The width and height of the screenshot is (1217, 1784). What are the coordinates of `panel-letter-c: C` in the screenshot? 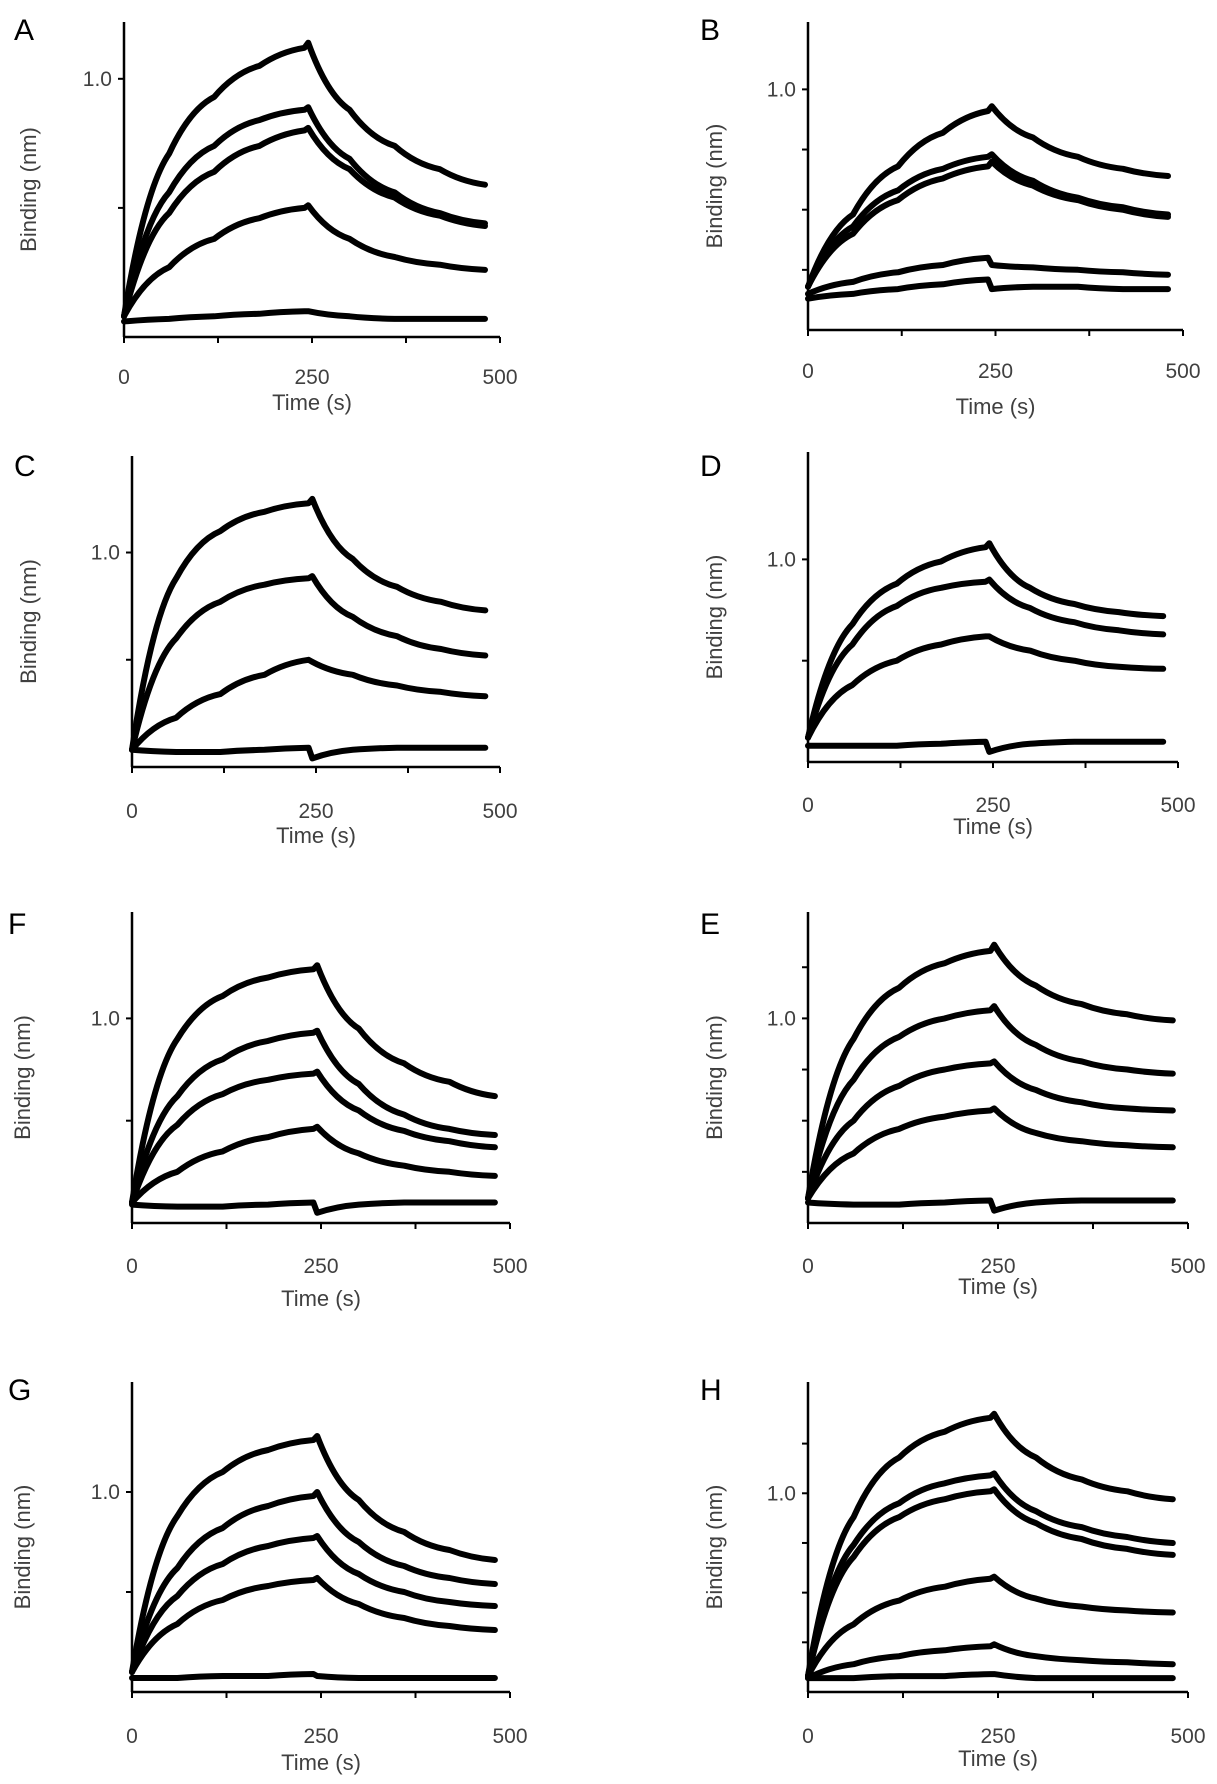 It's located at (25, 466).